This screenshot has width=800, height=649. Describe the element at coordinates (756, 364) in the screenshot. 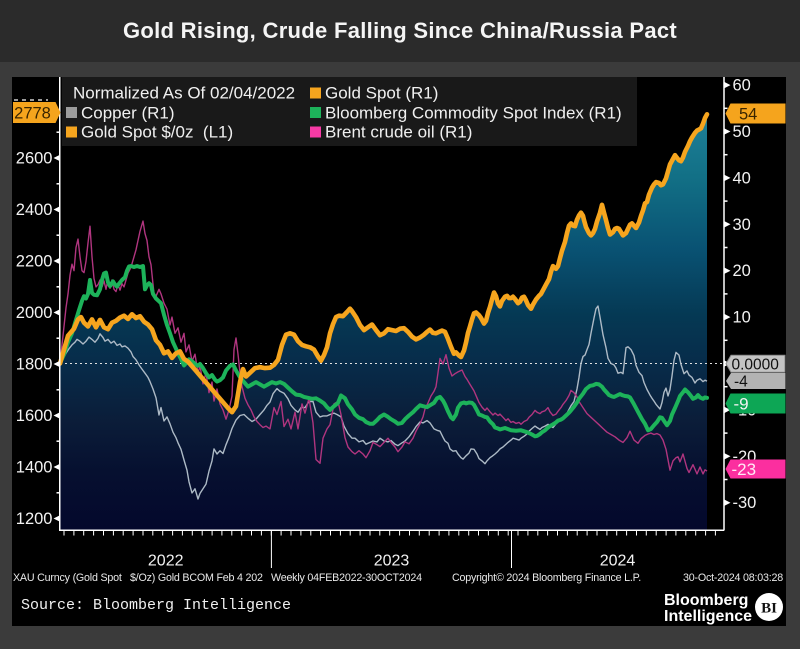

I see `svg-text: 0.0000` at that location.